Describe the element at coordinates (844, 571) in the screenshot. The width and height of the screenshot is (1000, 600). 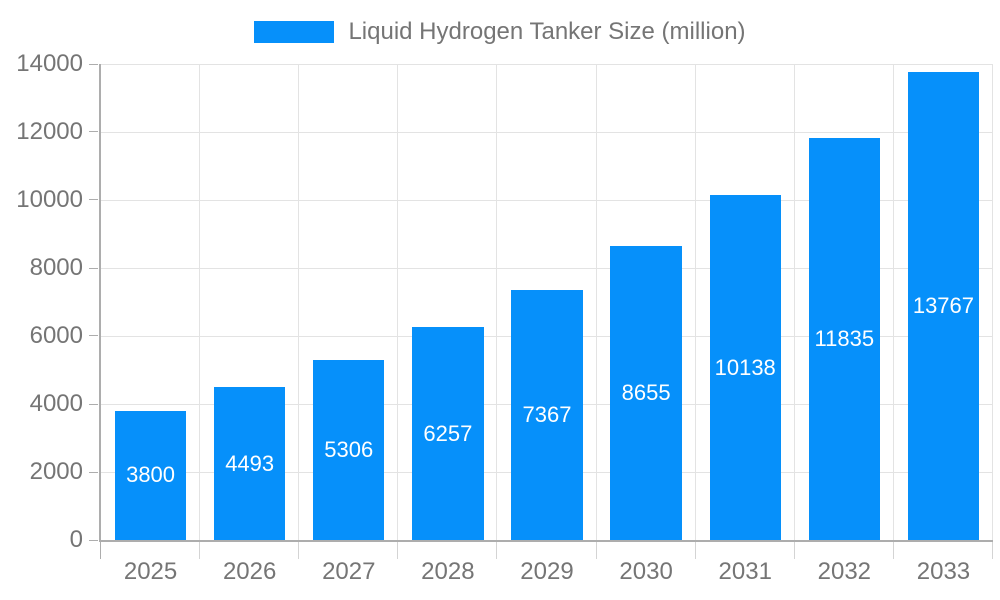
I see `x-tick-label-2032: 2032` at that location.